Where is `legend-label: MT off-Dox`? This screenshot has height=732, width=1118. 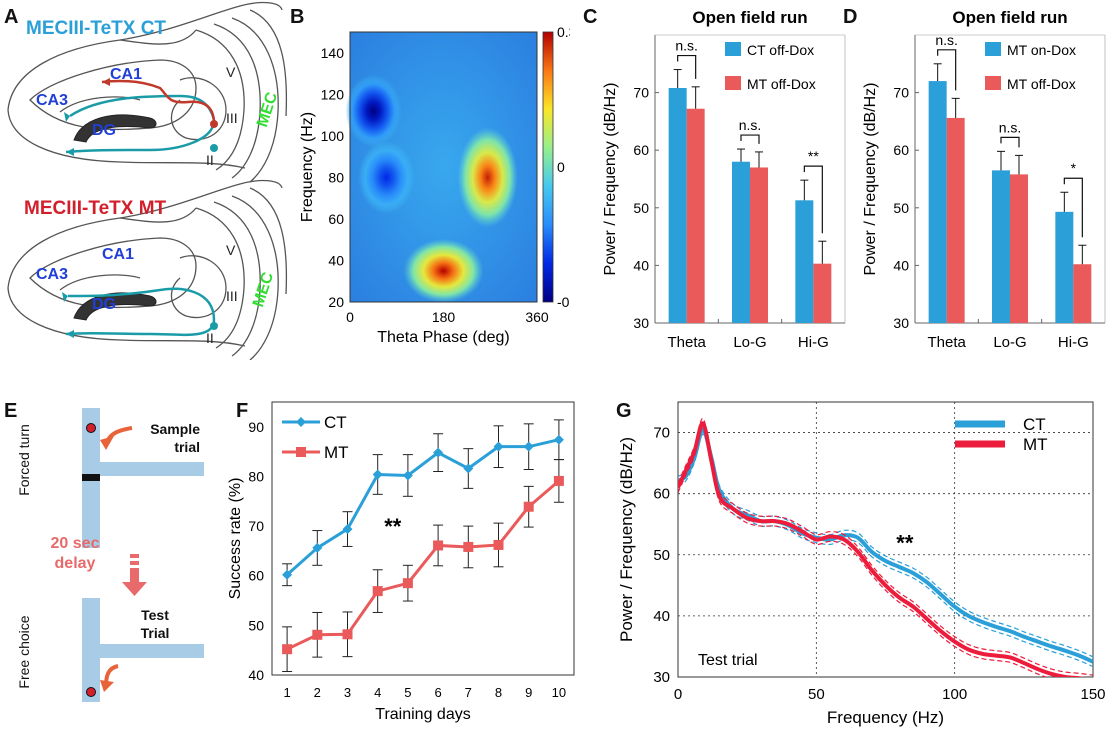 legend-label: MT off-Dox is located at coordinates (781, 84).